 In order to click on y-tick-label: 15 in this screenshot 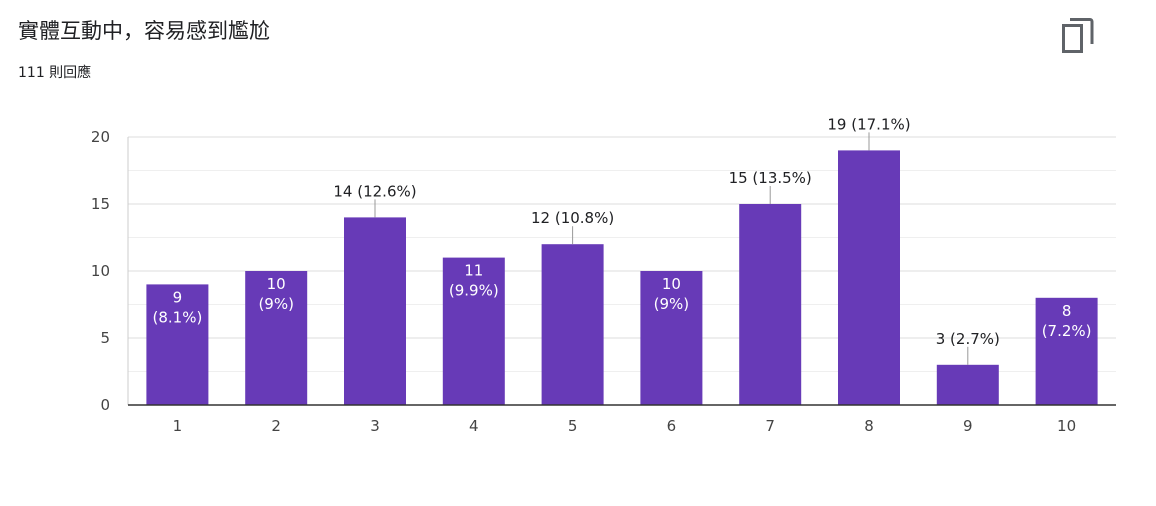, I will do `click(100, 204)`.